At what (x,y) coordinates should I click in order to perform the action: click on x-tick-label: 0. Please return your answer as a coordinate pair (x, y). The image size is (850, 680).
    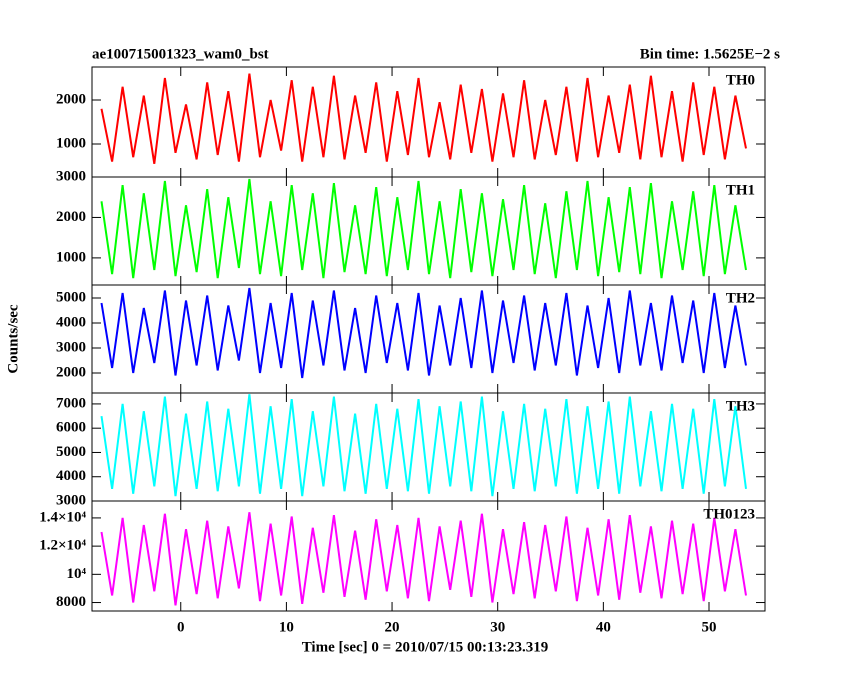
    Looking at the image, I should click on (181, 627).